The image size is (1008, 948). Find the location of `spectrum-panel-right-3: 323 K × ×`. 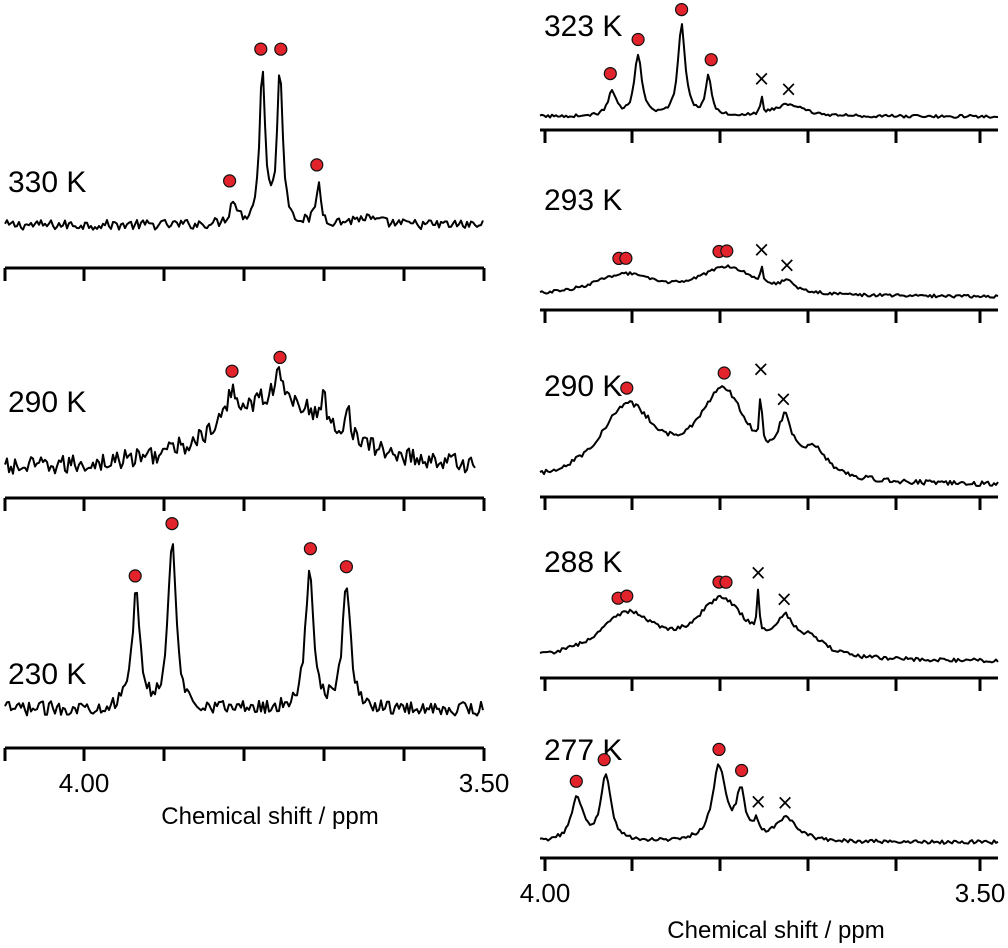

spectrum-panel-right-3: 323 K × × is located at coordinates (769, 73).